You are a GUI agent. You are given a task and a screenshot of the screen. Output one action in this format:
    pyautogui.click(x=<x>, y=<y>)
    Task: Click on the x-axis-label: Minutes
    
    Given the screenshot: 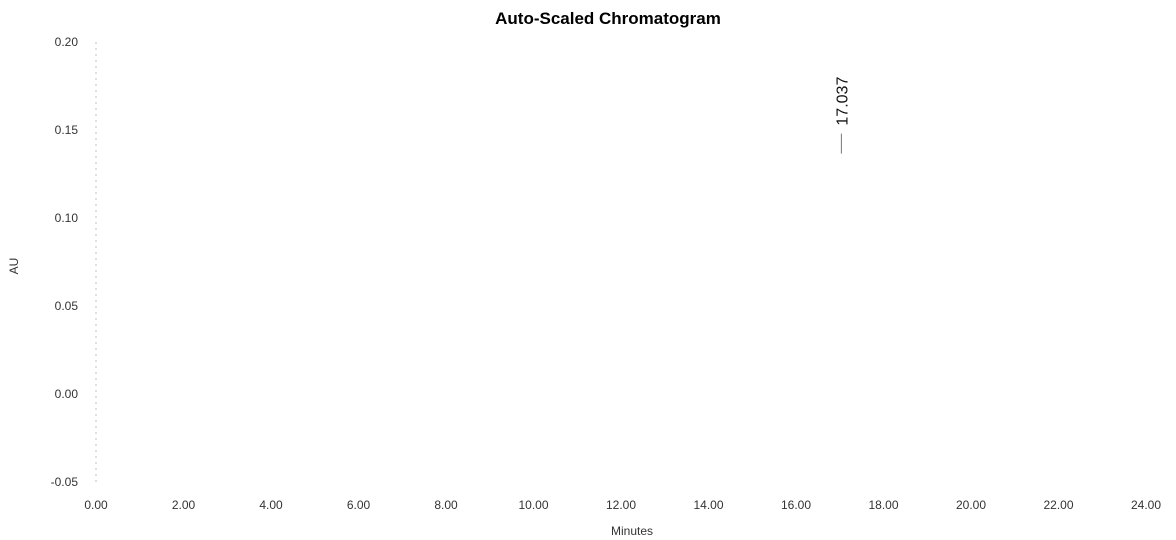 What is the action you would take?
    pyautogui.click(x=632, y=531)
    